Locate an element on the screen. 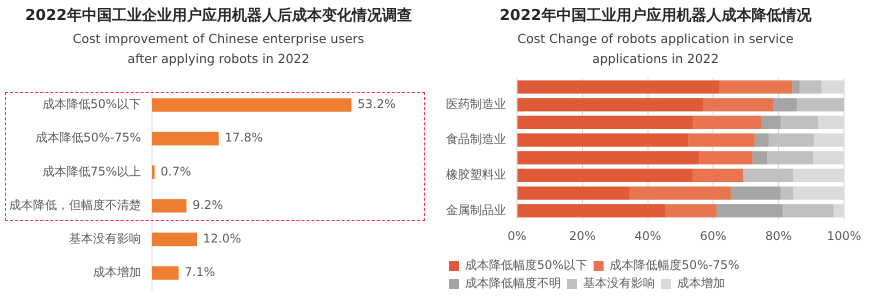  chart-subtitle: Cost Change of robots application in service applications in 2022 is located at coordinates (655, 49).